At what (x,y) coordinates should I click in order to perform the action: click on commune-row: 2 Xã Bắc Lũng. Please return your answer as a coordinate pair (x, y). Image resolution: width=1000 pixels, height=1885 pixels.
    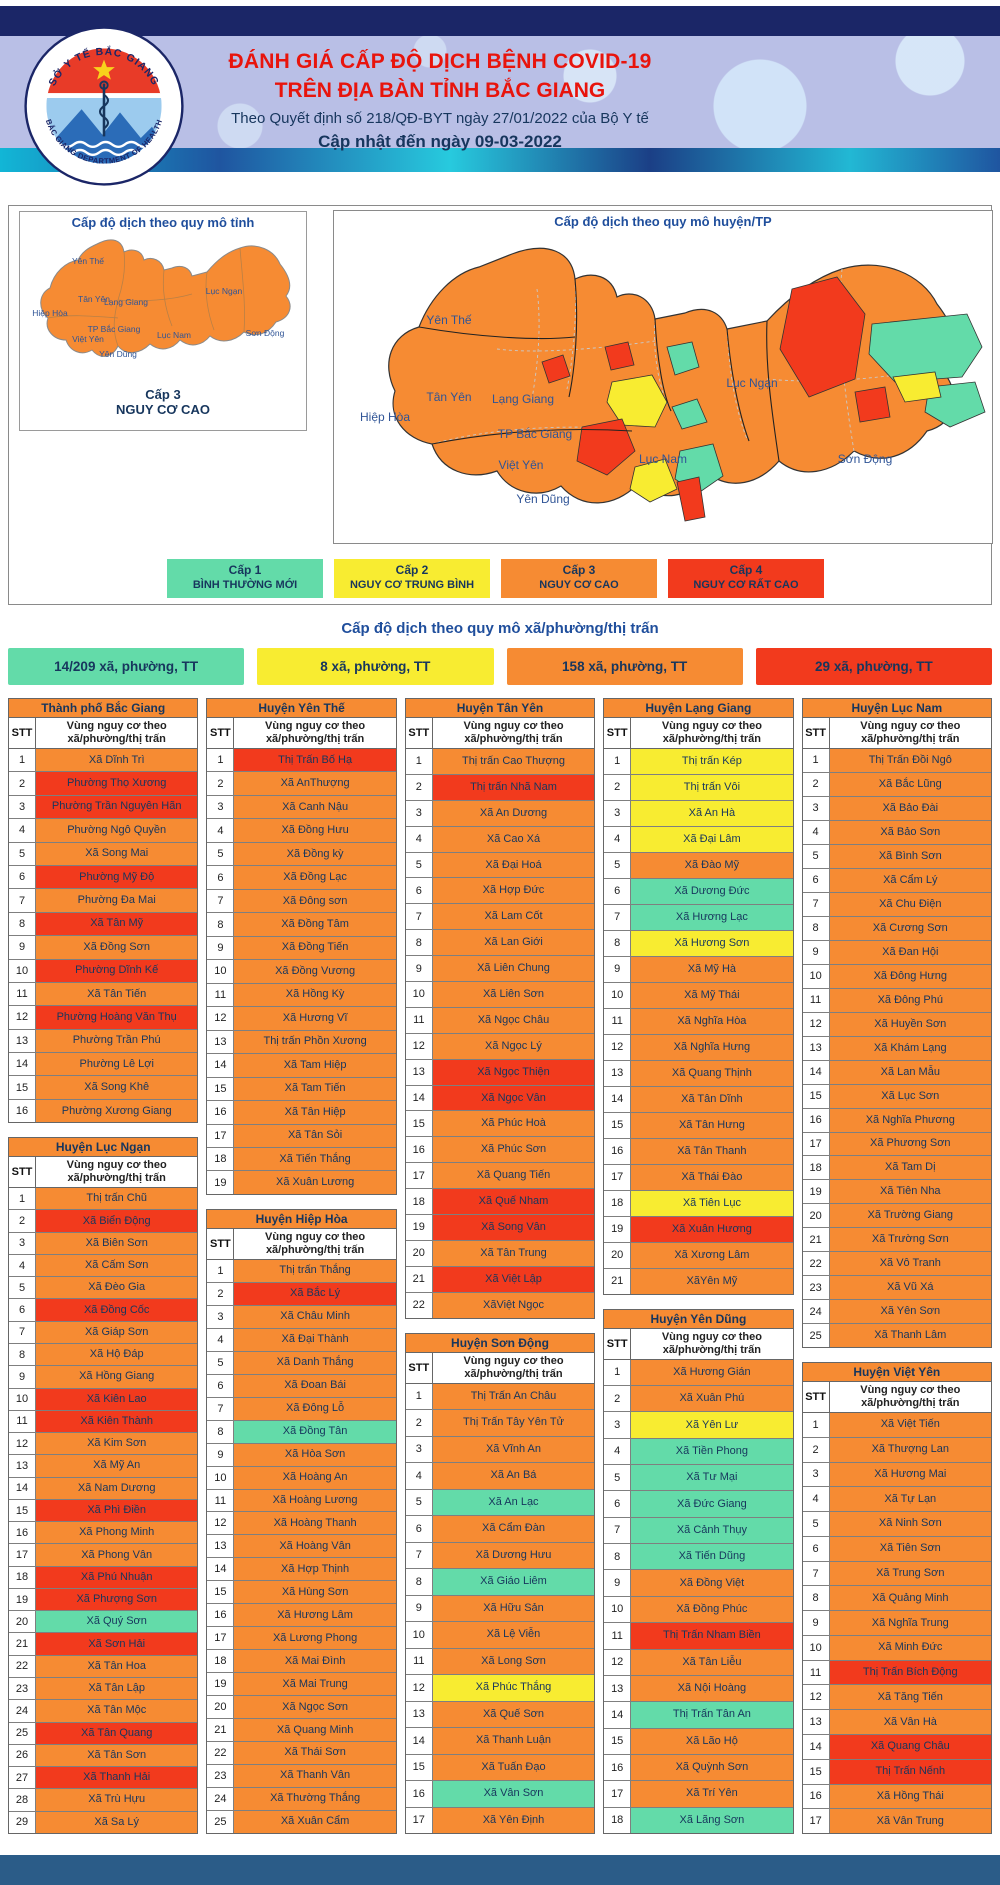
    Looking at the image, I should click on (896, 784).